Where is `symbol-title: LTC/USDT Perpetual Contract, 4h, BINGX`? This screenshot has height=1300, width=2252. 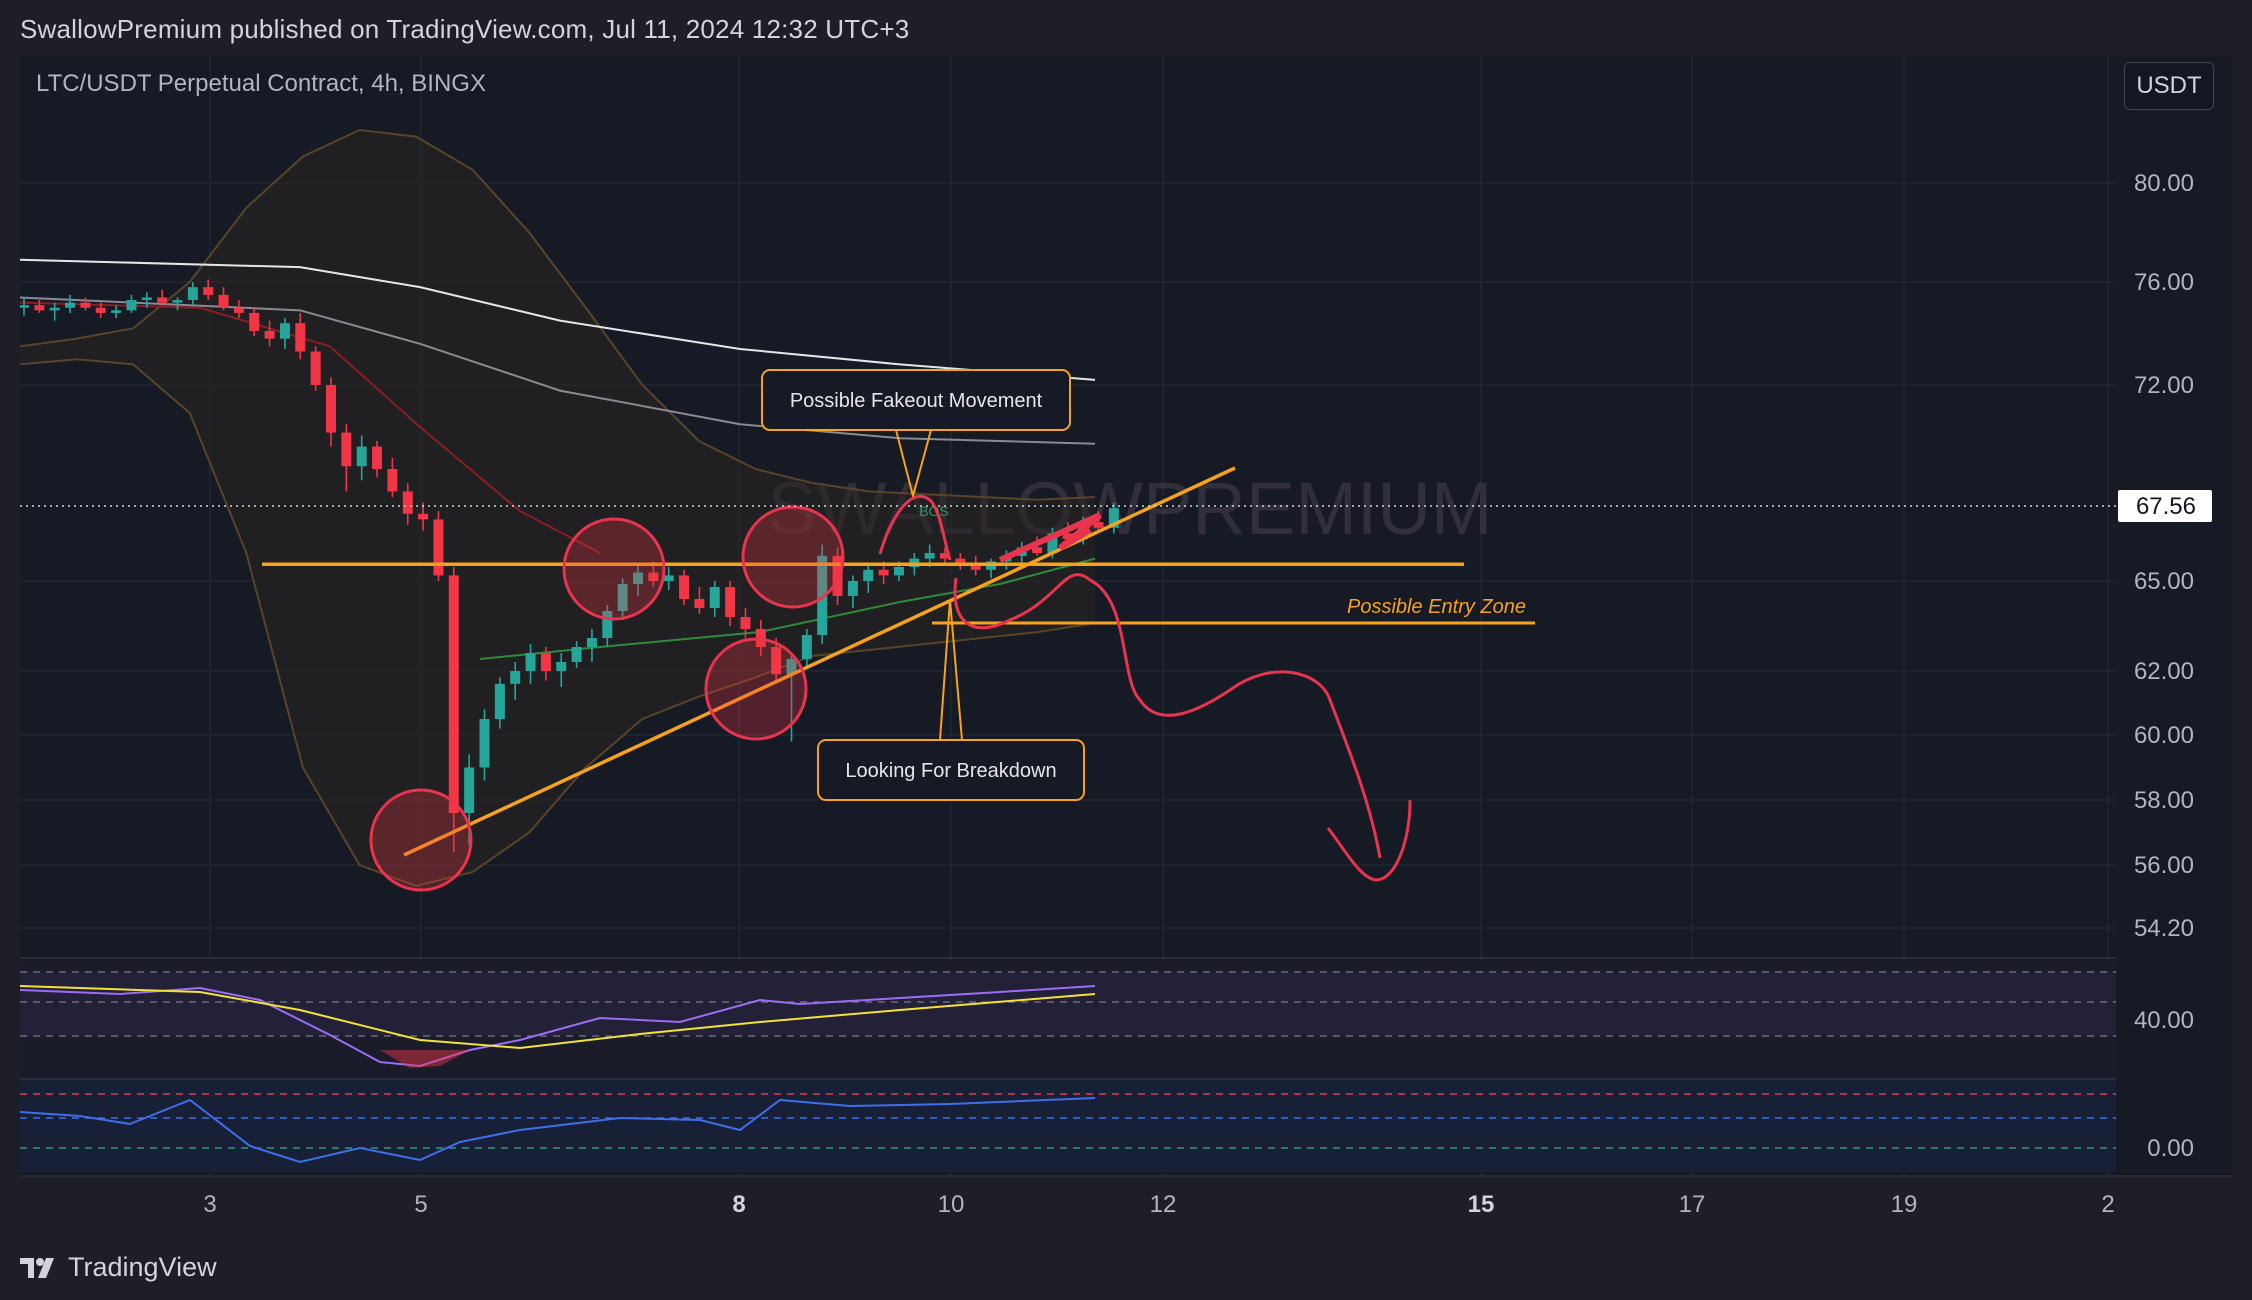 symbol-title: LTC/USDT Perpetual Contract, 4h, BINGX is located at coordinates (261, 83).